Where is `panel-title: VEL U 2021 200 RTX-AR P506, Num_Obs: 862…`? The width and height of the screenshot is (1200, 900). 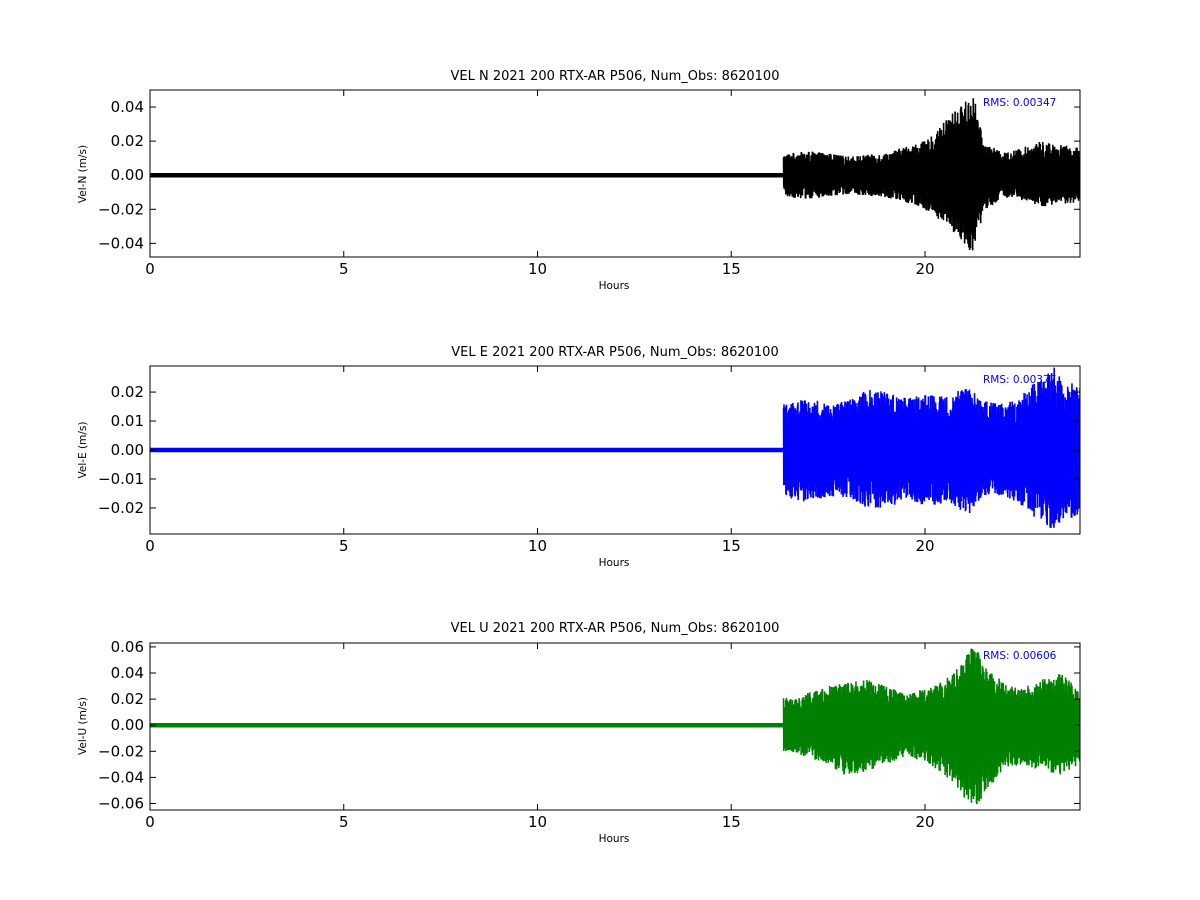
panel-title: VEL U 2021 200 RTX-AR P506, Num_Obs: 862… is located at coordinates (615, 628).